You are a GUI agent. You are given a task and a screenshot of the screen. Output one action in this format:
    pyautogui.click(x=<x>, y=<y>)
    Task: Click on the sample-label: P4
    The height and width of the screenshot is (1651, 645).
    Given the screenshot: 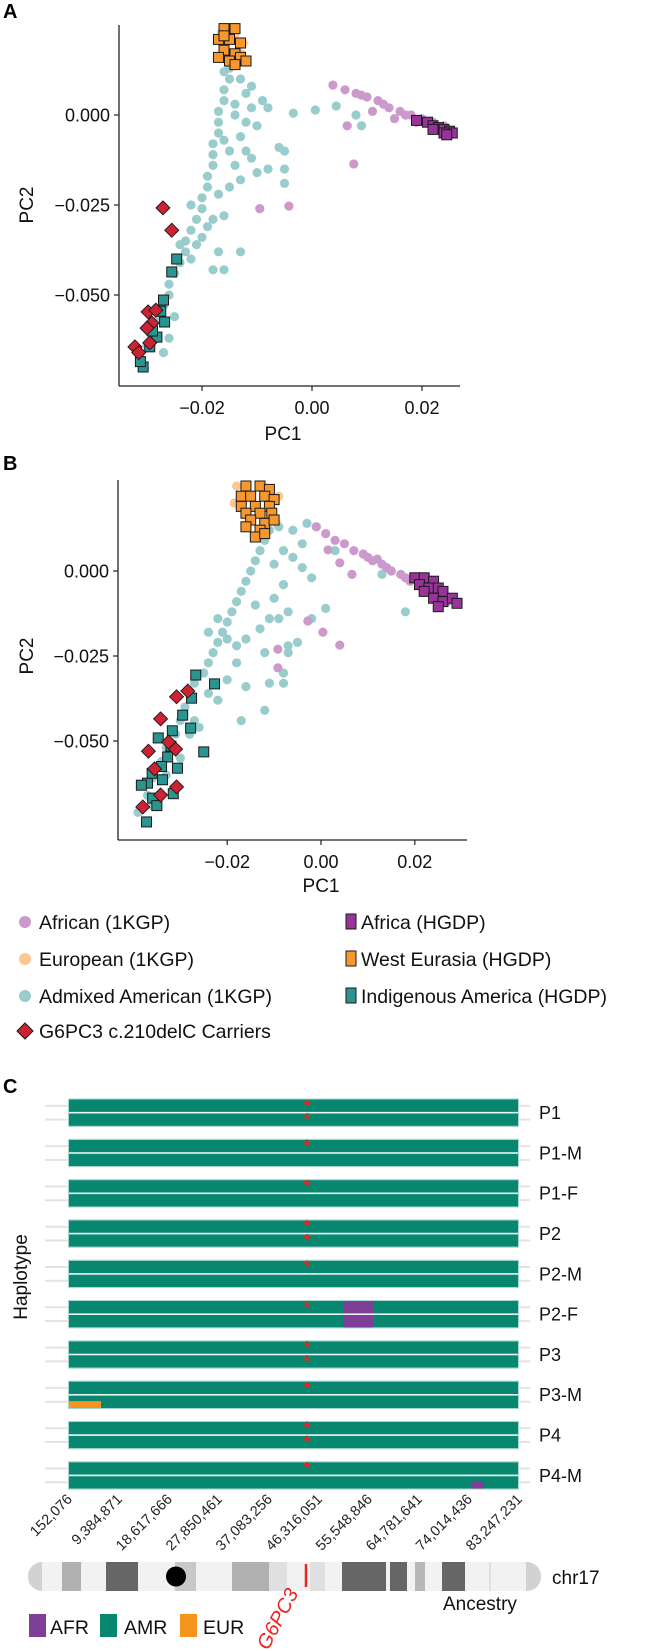 What is the action you would take?
    pyautogui.click(x=550, y=1436)
    